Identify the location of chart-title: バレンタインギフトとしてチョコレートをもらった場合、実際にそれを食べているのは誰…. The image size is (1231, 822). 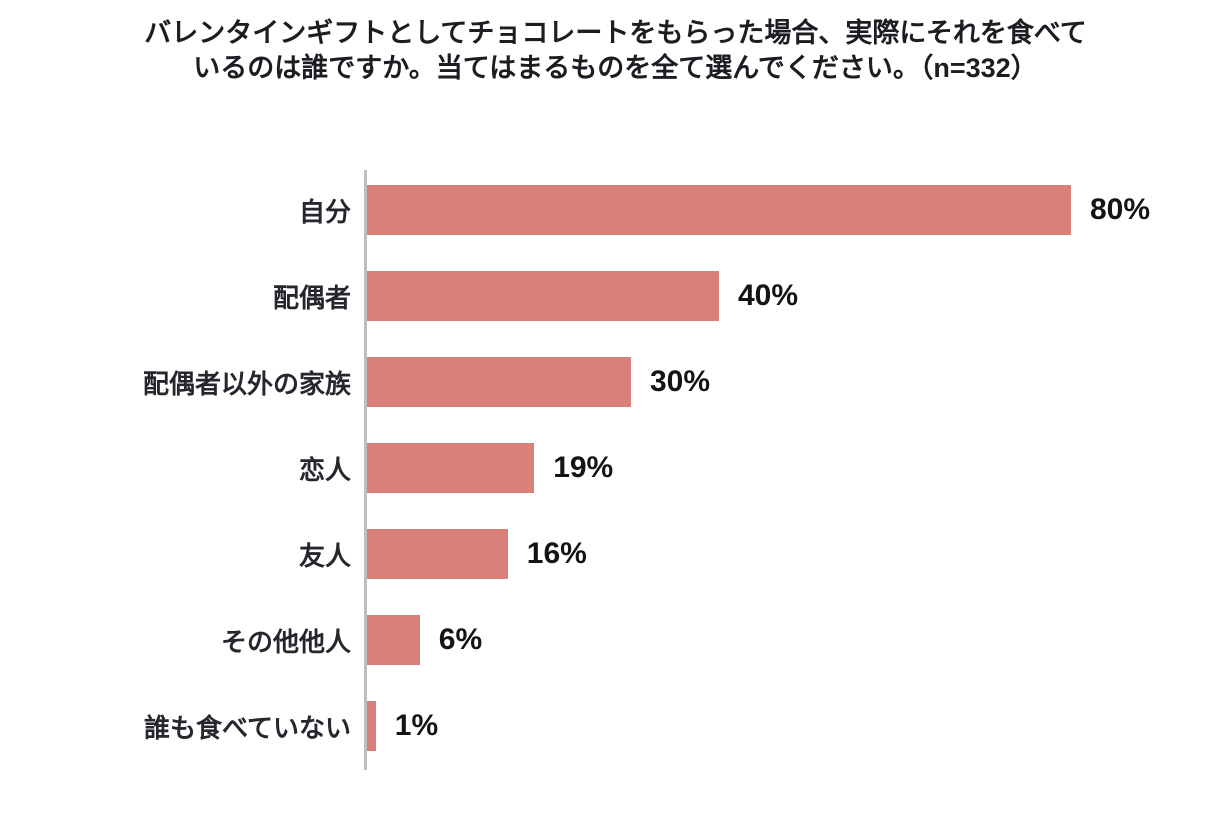
(615, 50).